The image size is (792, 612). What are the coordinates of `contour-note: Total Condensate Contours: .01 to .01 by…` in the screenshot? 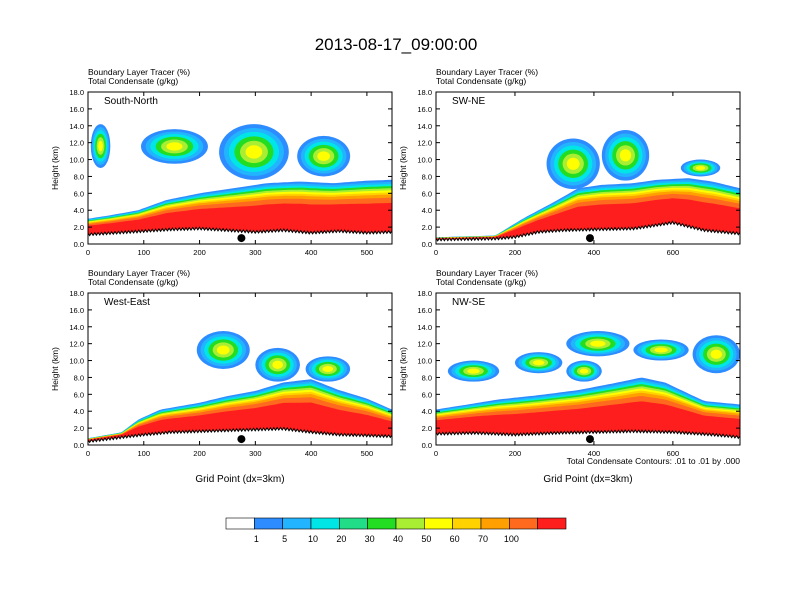 It's located at (654, 461).